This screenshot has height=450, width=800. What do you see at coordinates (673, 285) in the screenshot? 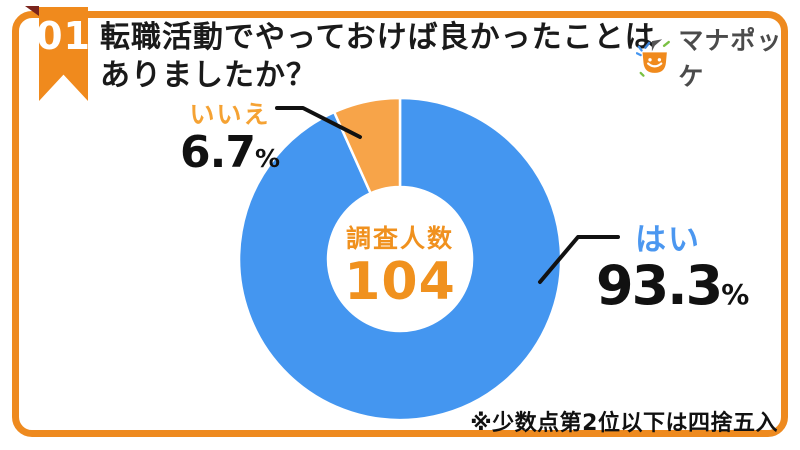
I see `label-yes-value: 93.3%` at bounding box center [673, 285].